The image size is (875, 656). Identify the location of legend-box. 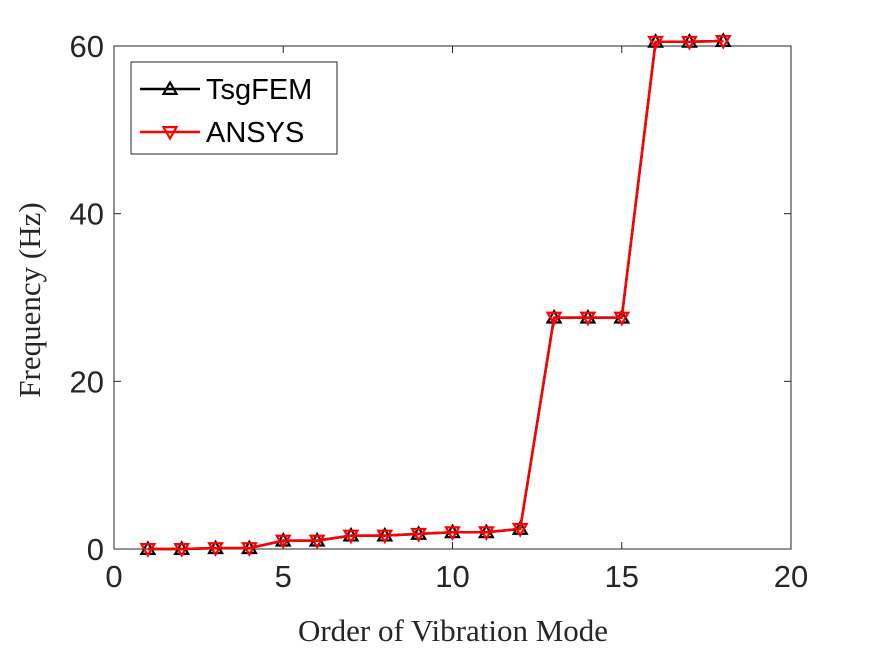
(234, 108).